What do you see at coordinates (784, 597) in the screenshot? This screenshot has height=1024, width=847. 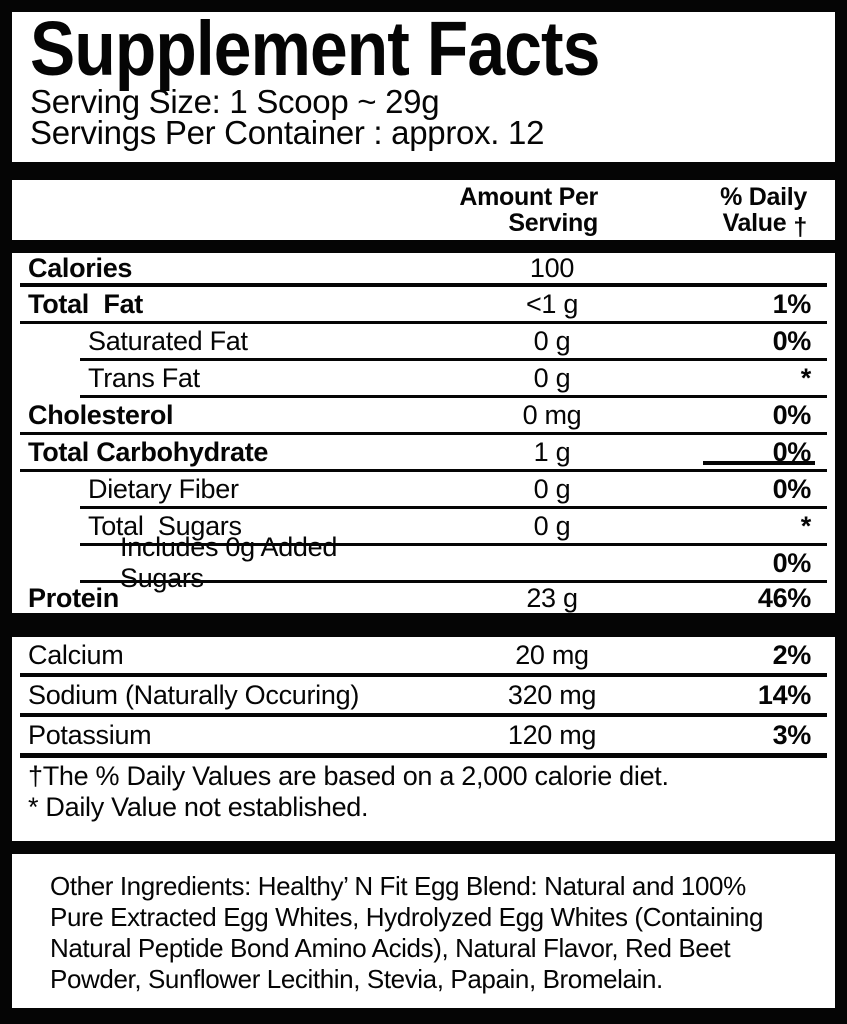 I see `daily-value-percent: 46%` at bounding box center [784, 597].